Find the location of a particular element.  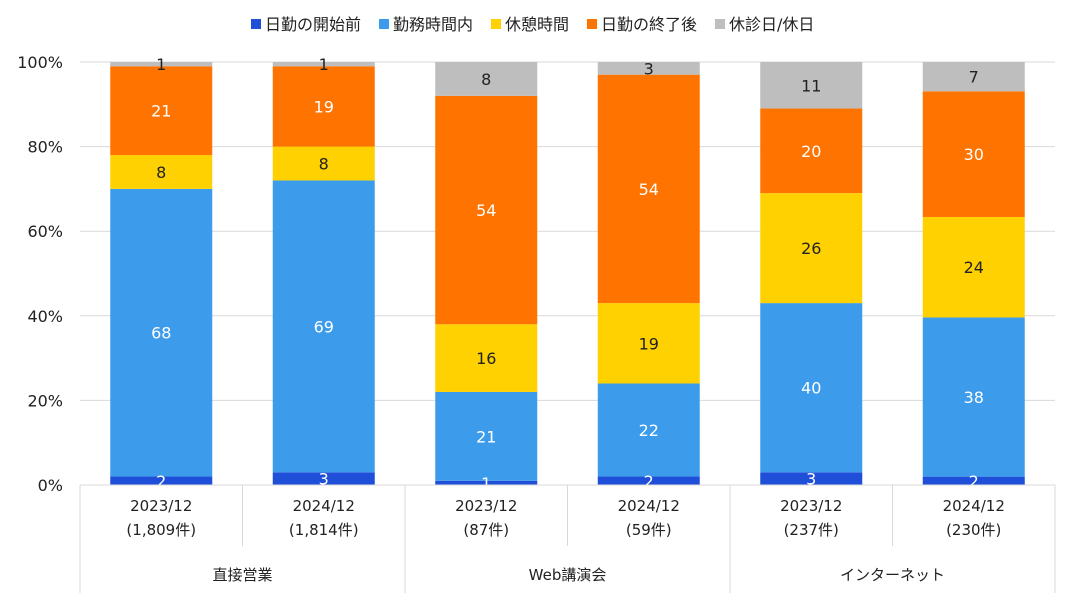

y-tick-label: 20% is located at coordinates (45, 400).